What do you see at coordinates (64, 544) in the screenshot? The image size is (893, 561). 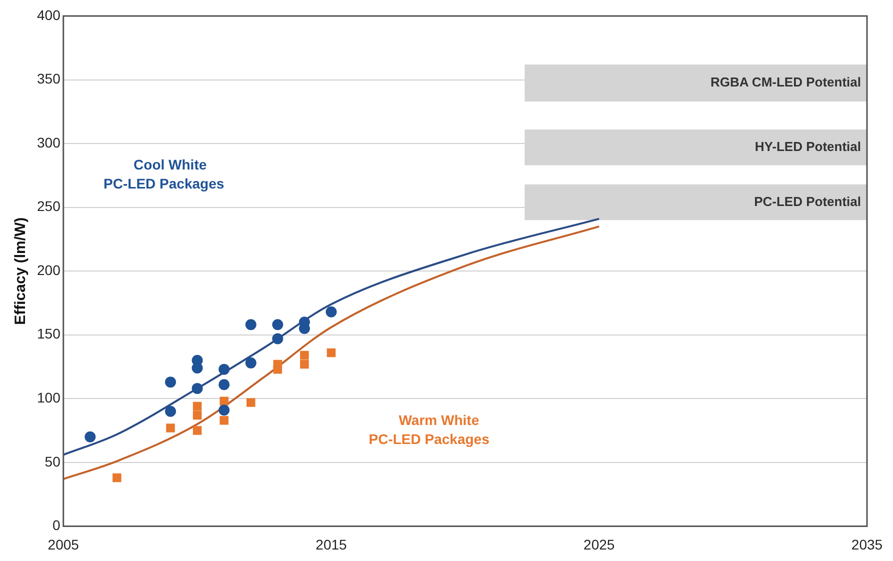 I see `x-tick-label: 2005` at bounding box center [64, 544].